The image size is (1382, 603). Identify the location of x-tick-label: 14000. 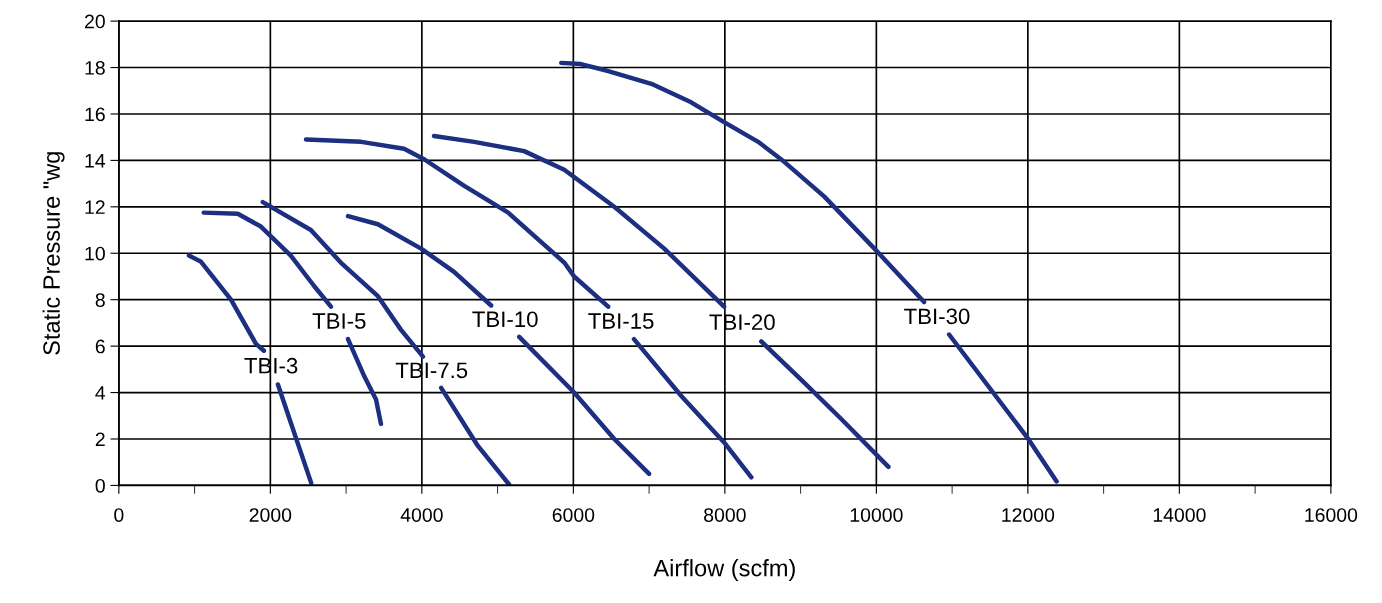
(1179, 515).